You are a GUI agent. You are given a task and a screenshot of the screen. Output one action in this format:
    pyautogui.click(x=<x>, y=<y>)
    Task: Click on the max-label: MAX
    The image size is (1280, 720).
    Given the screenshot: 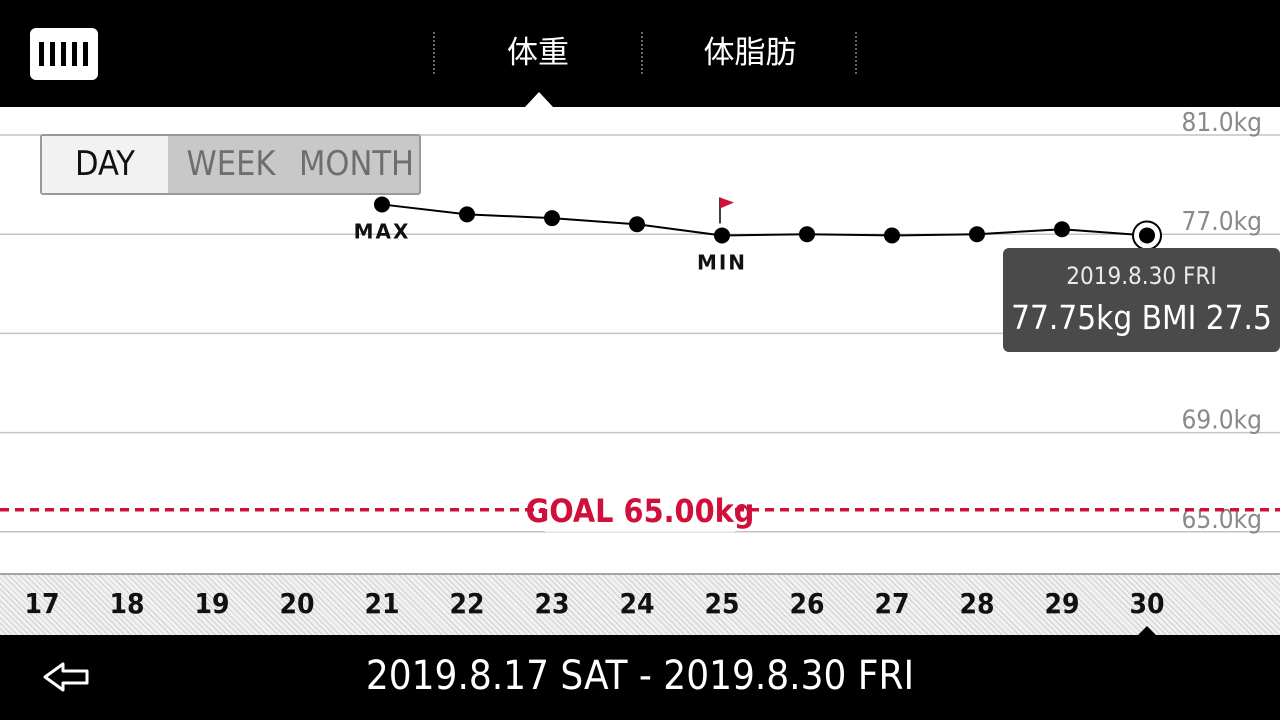 What is the action you would take?
    pyautogui.click(x=382, y=231)
    